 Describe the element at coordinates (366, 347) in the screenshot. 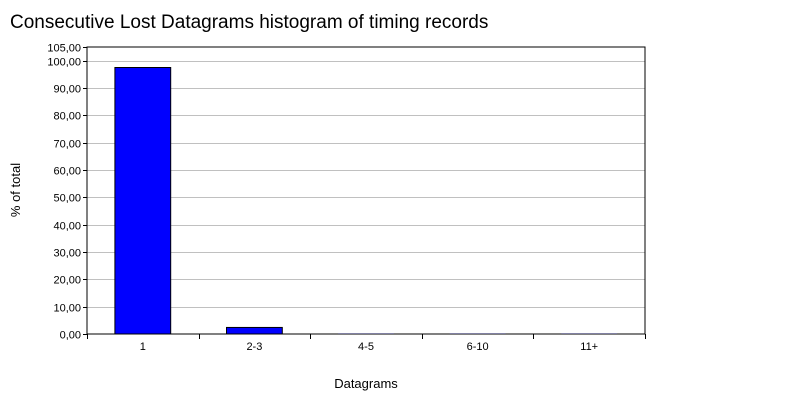

I see `x-tick-label: 4-5` at that location.